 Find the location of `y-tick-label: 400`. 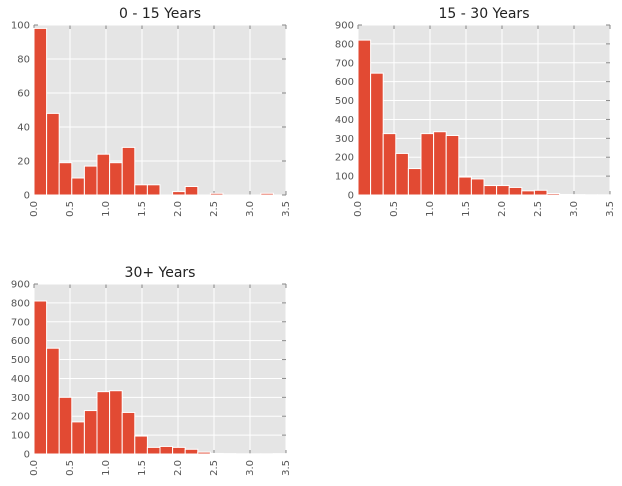

y-tick-label: 400 is located at coordinates (344, 120).